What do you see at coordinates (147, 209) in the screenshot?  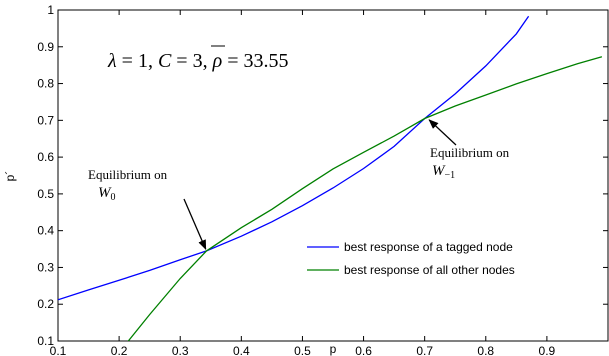 I see `annotation-w0: Equilibrium on W0` at bounding box center [147, 209].